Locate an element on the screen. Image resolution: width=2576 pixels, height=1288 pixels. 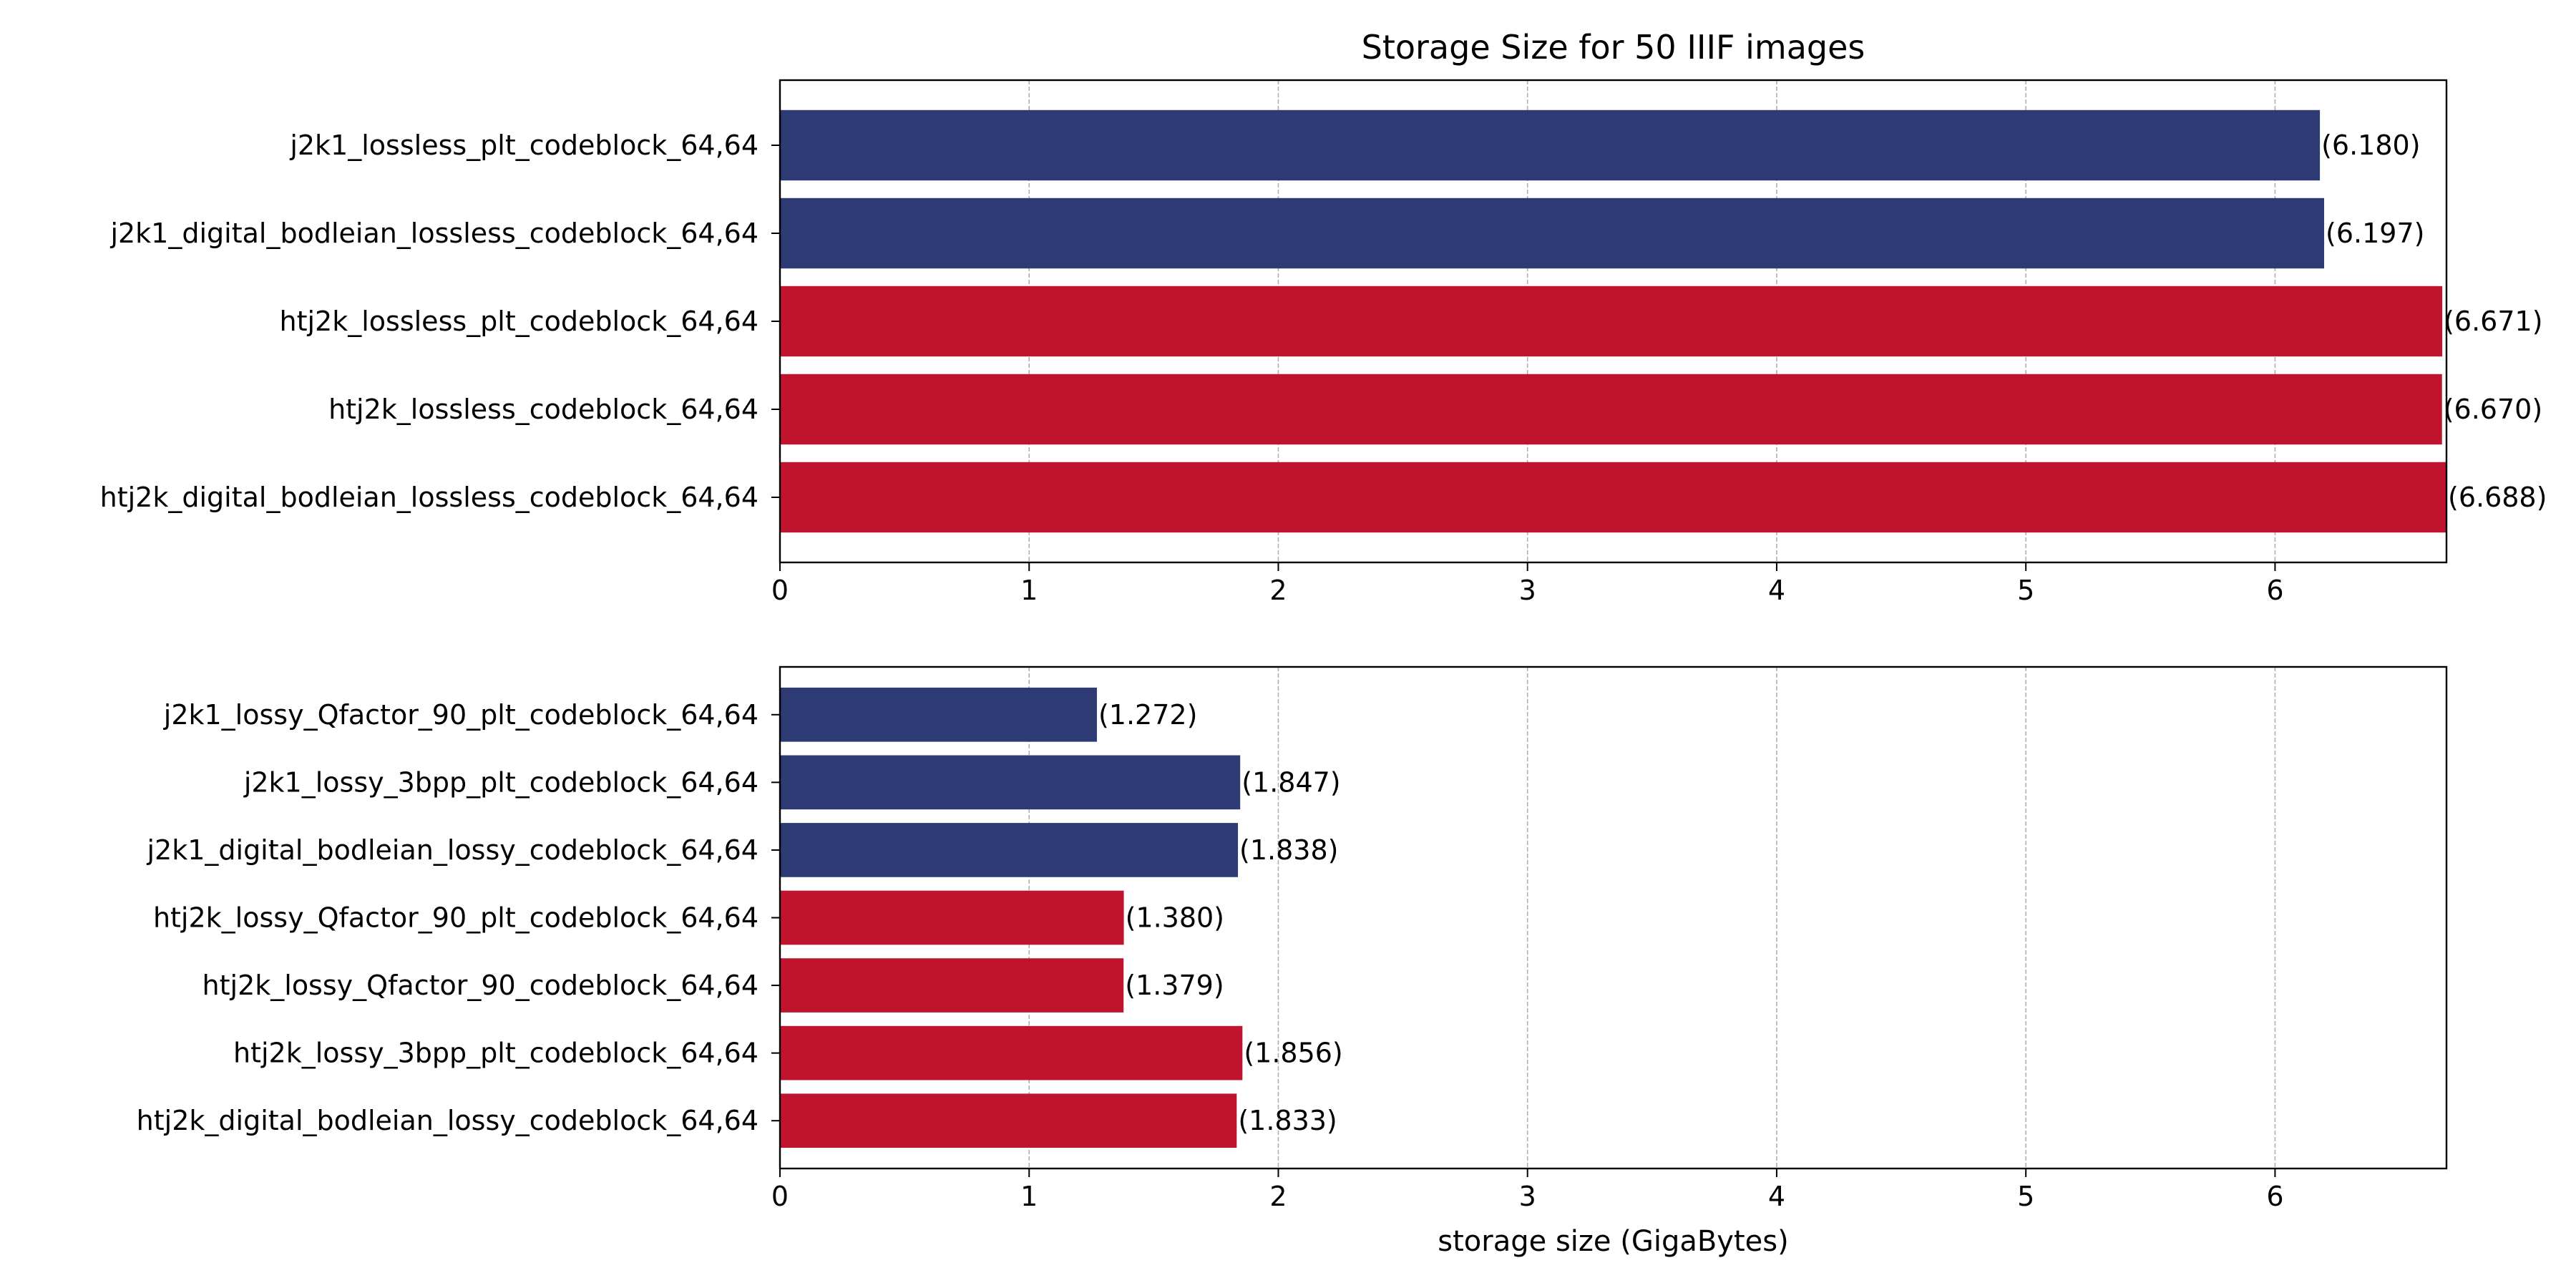
category-label: htj2k_lossless_plt_codeblock_64,64 is located at coordinates (519, 321).